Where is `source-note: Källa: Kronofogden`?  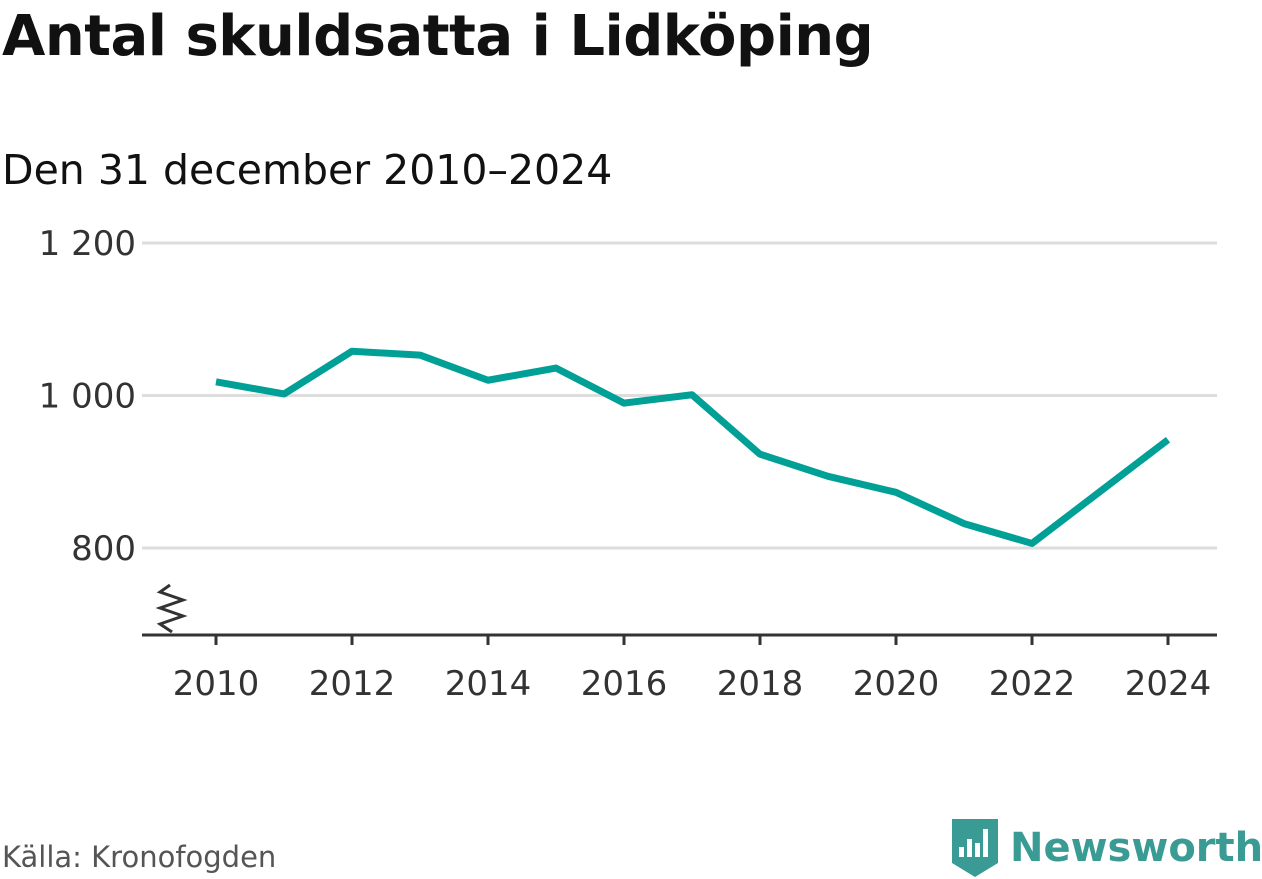 source-note: Källa: Kronofogden is located at coordinates (139, 857).